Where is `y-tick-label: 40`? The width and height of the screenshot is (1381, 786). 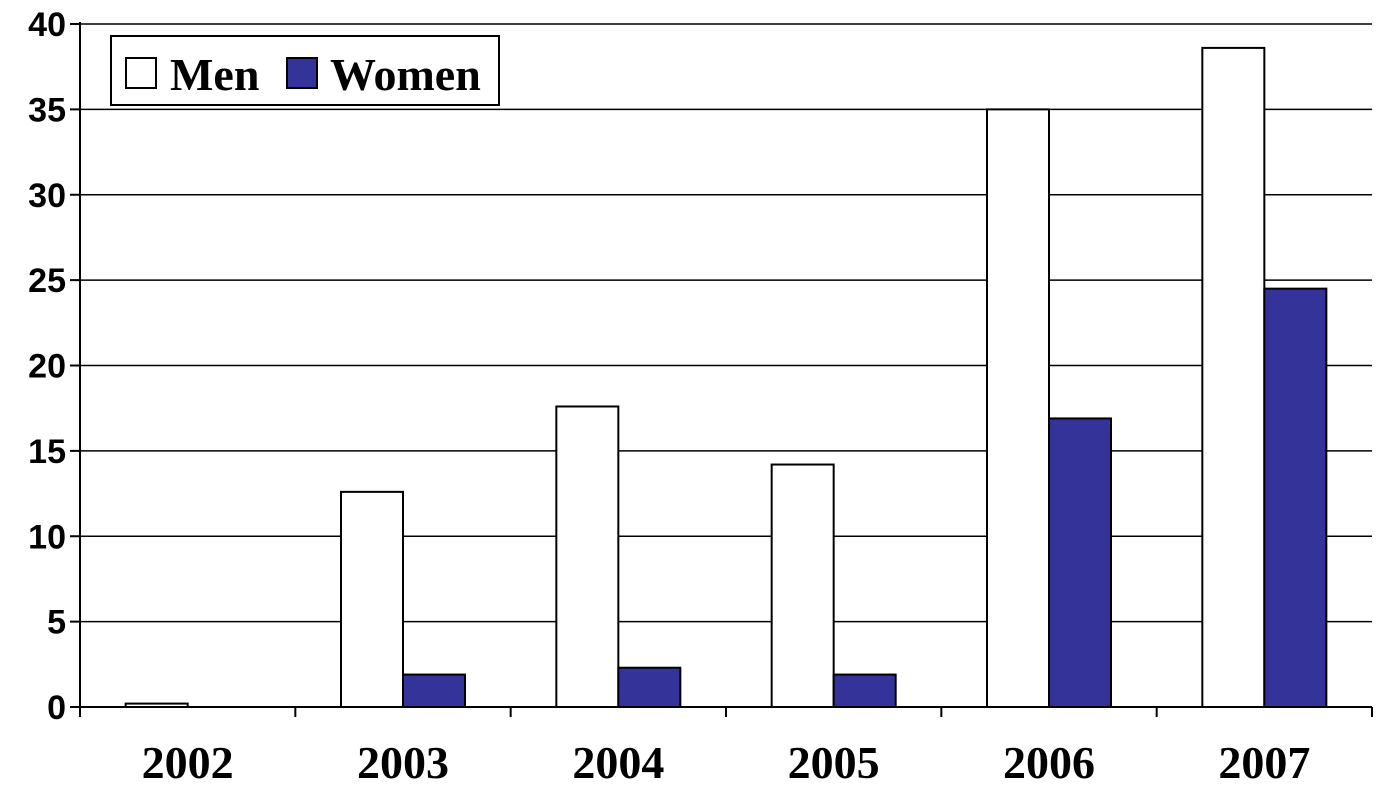 y-tick-label: 40 is located at coordinates (47, 25).